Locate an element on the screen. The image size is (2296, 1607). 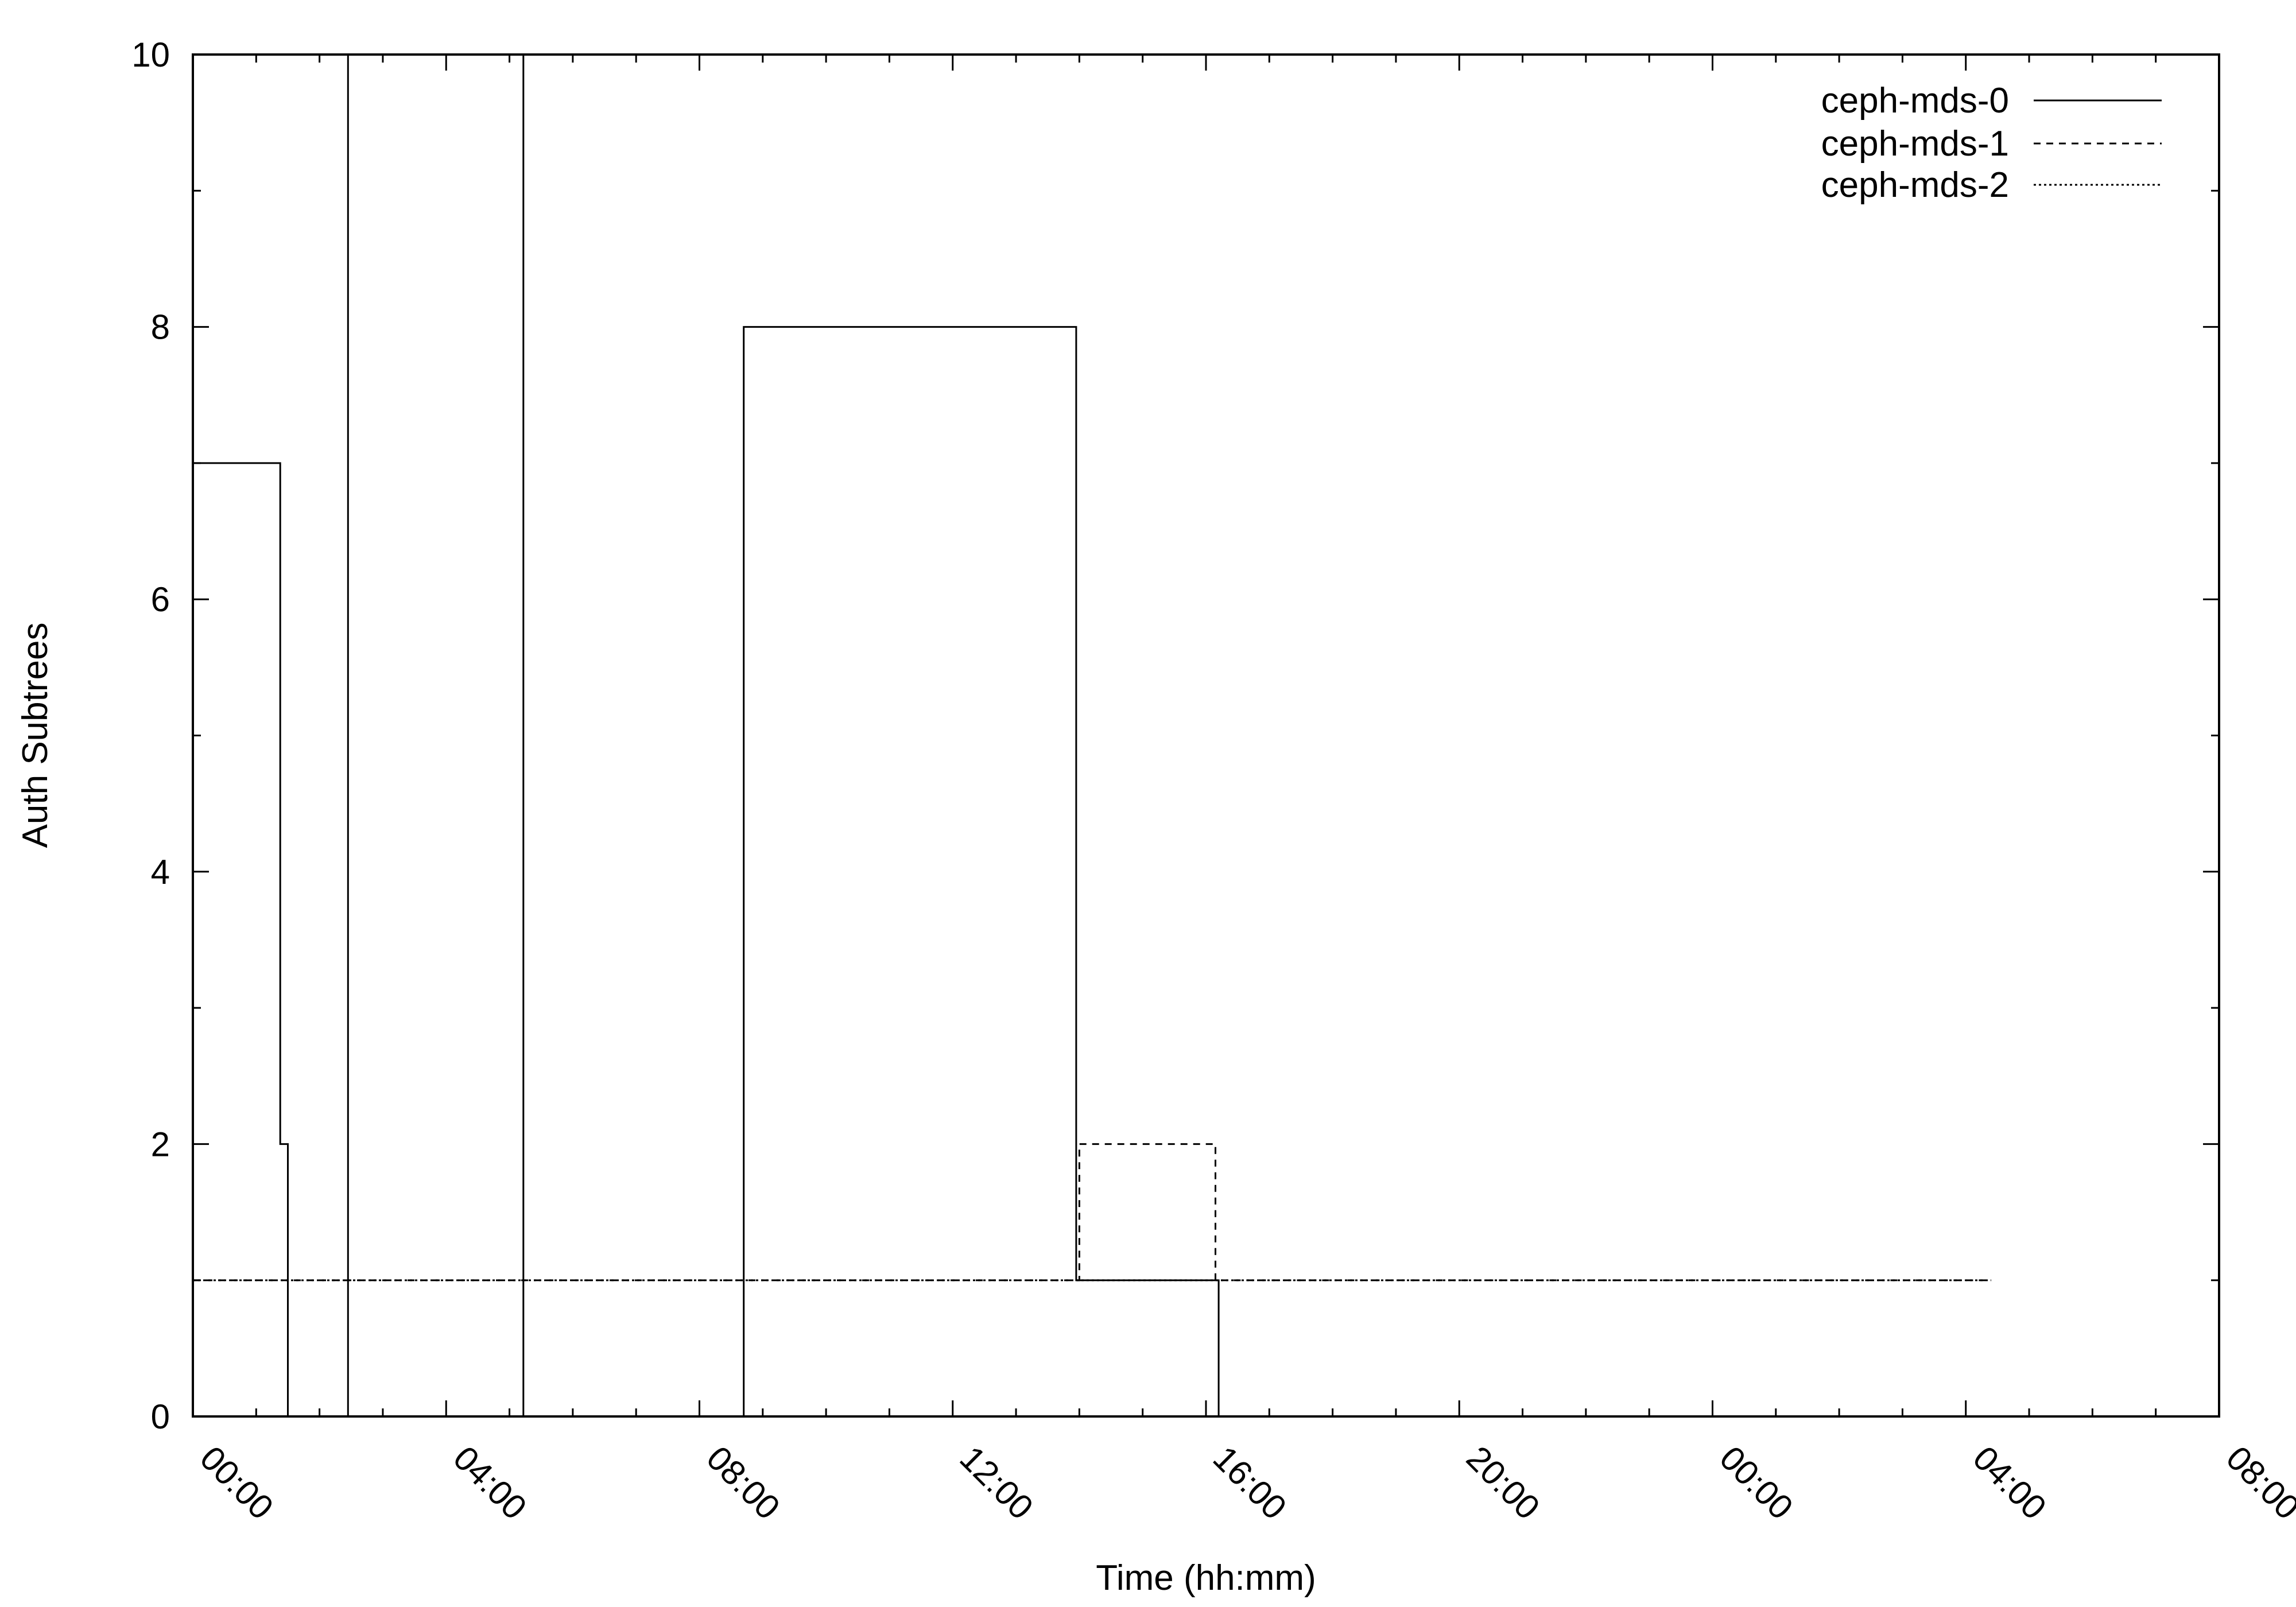
y-tick-label: 6 is located at coordinates (160, 599).